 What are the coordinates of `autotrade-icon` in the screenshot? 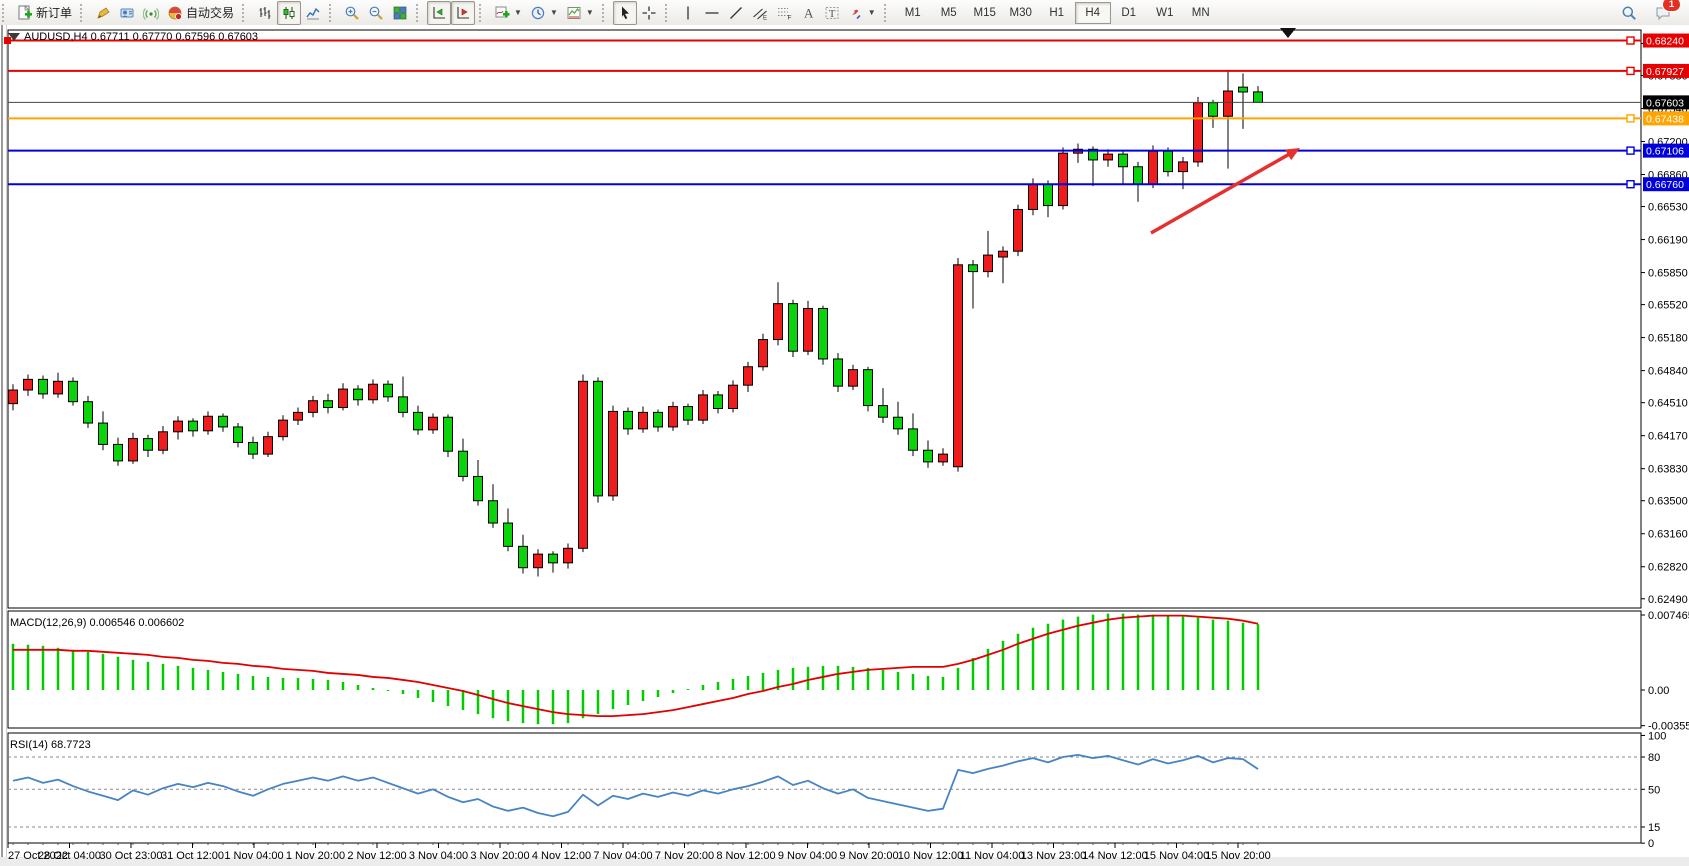 It's located at (175, 13).